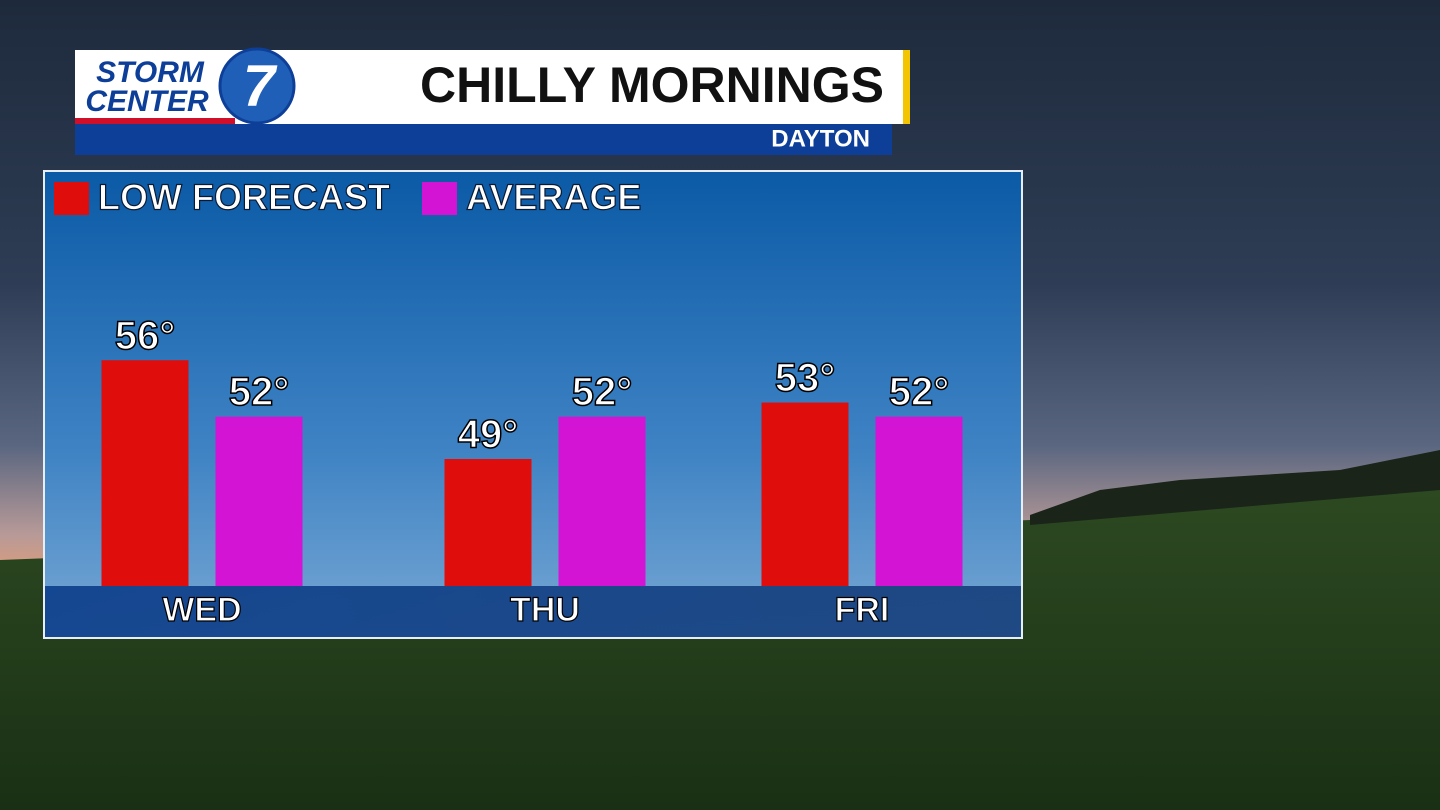  I want to click on legend-label: LOW FORECAST, so click(244, 197).